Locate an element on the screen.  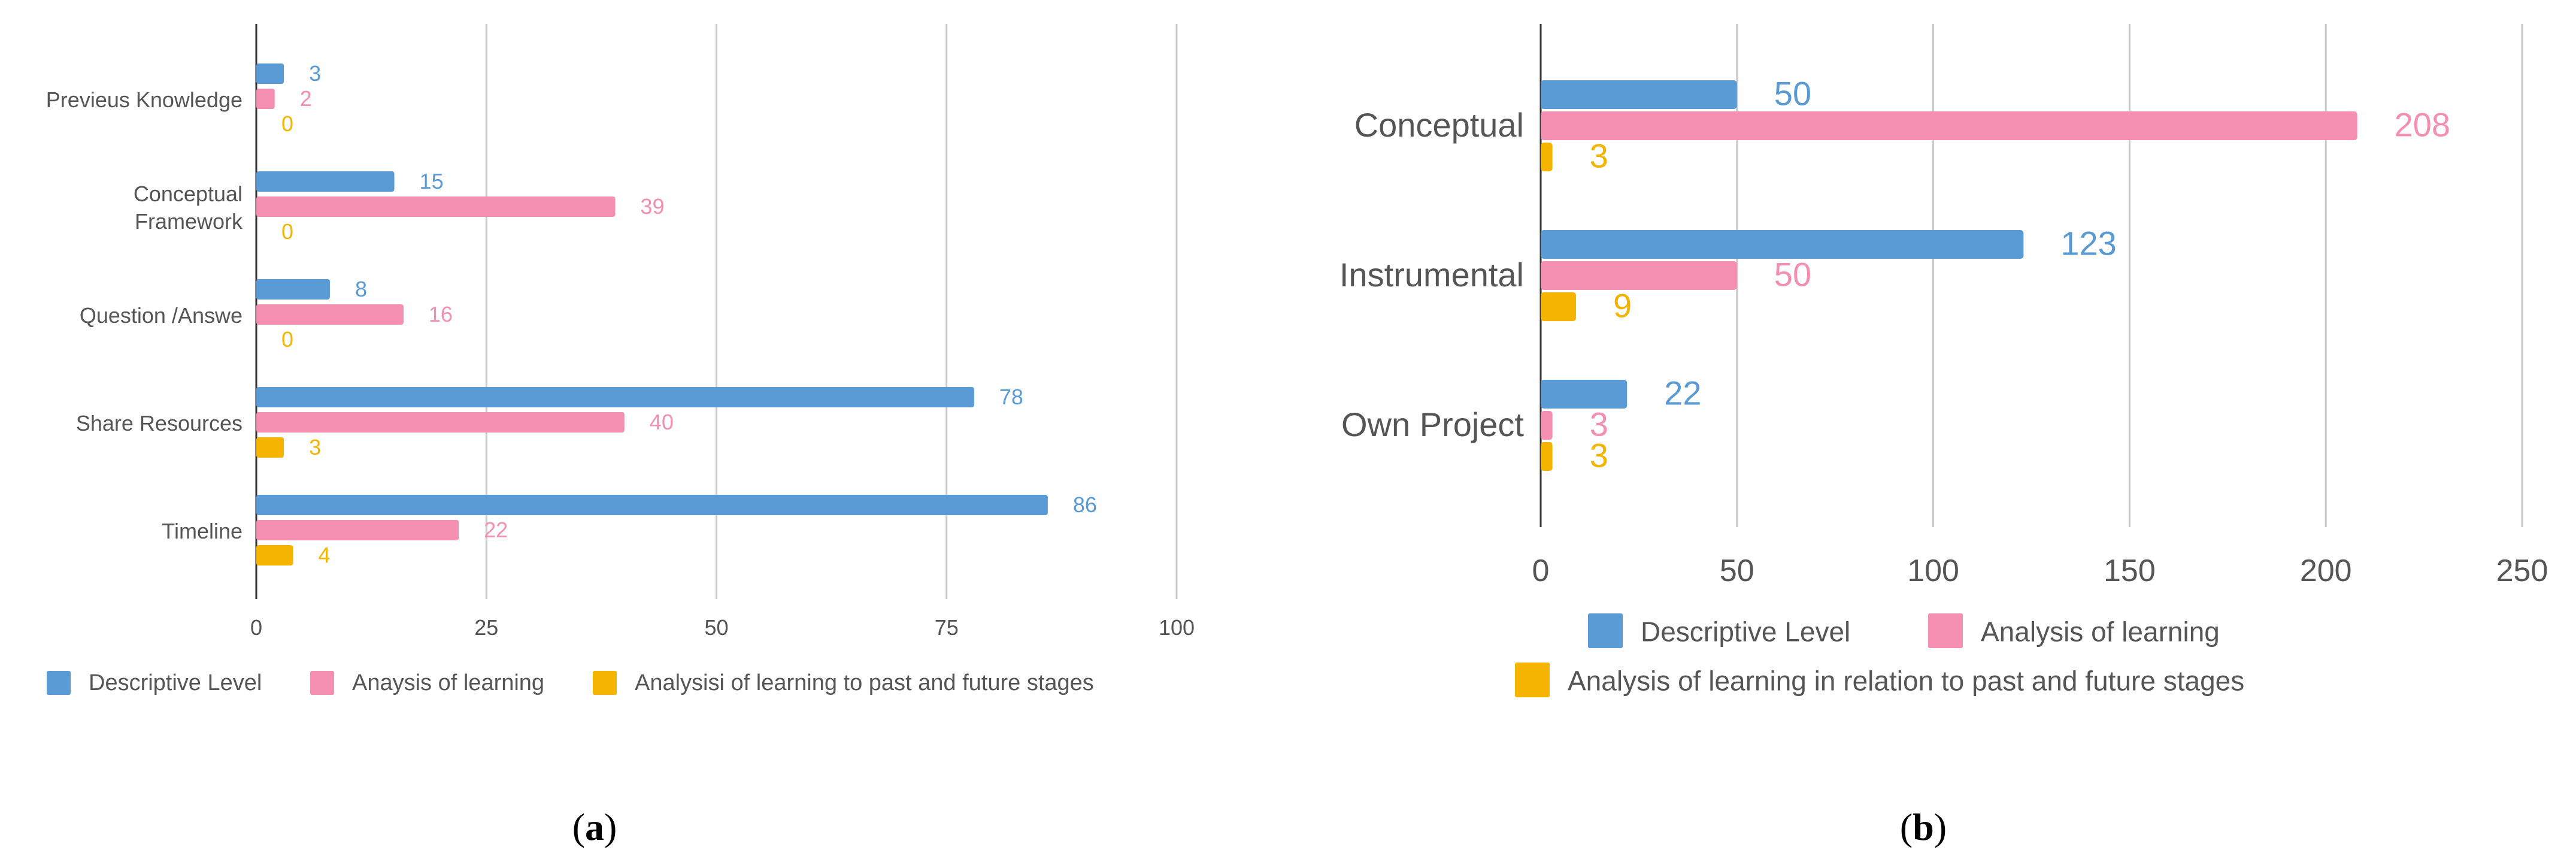
chart-b-x-tick-label: 50 is located at coordinates (1737, 571).